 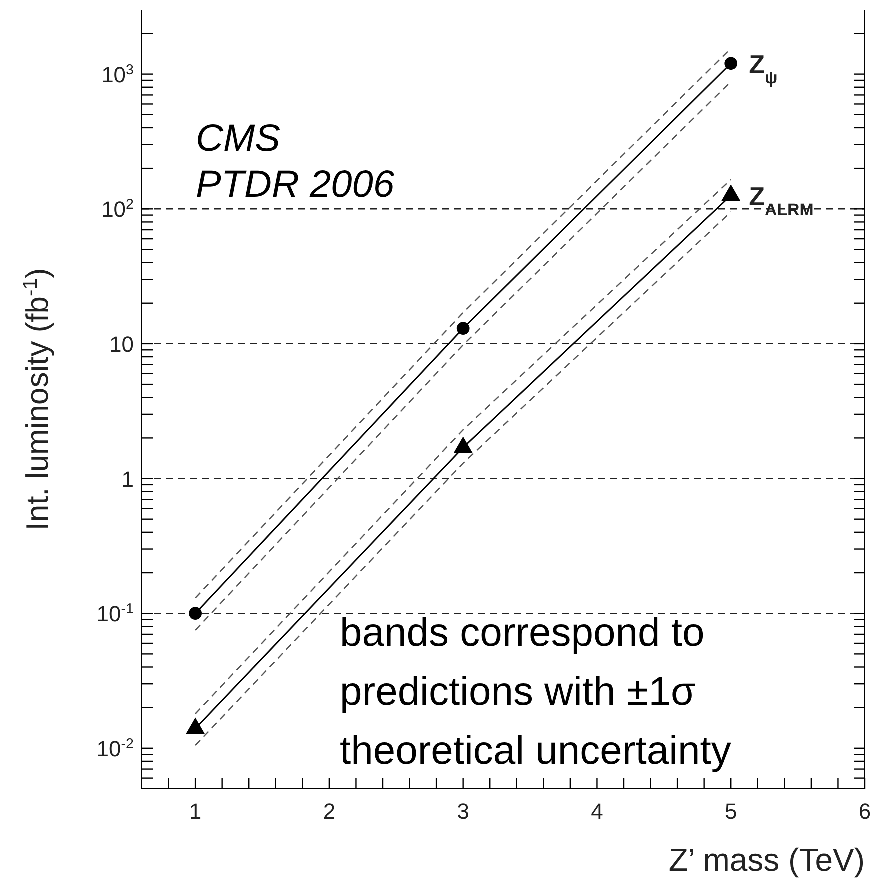 What do you see at coordinates (763, 69) in the screenshot?
I see `series-label: Z$_{ψ}$` at bounding box center [763, 69].